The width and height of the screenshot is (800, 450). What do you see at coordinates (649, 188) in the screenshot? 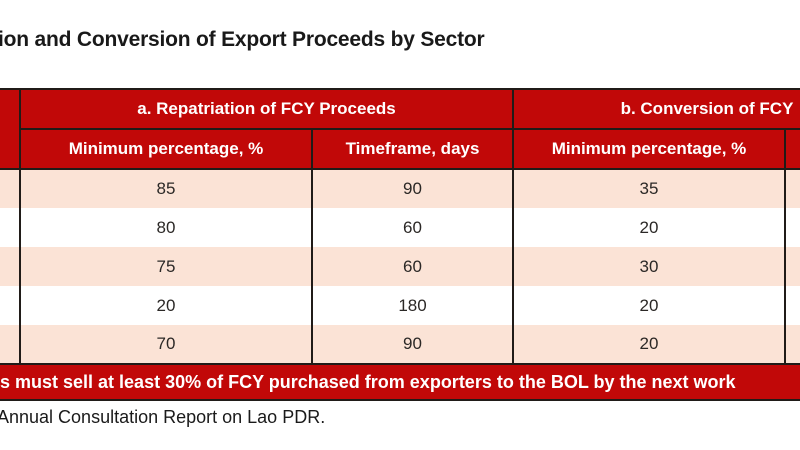
I see `cell-conversion-min-pct: 35` at bounding box center [649, 188].